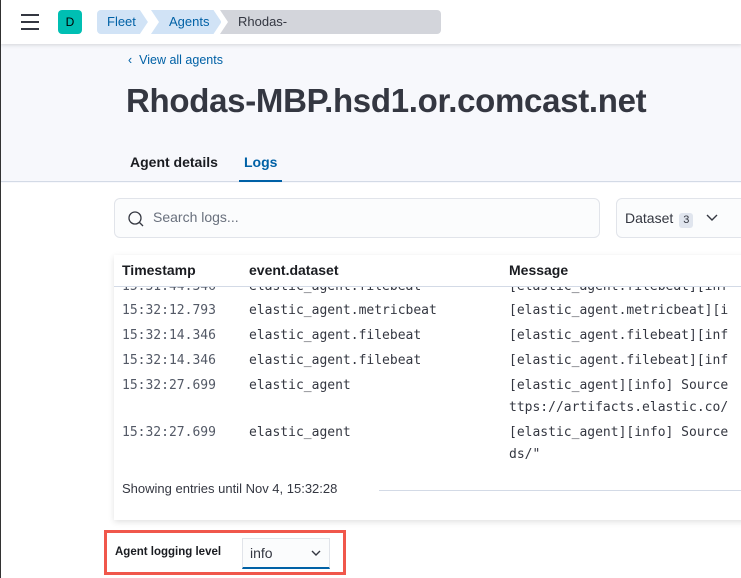 The image size is (741, 578). Describe the element at coordinates (30, 22) in the screenshot. I see `menu-icon` at that location.